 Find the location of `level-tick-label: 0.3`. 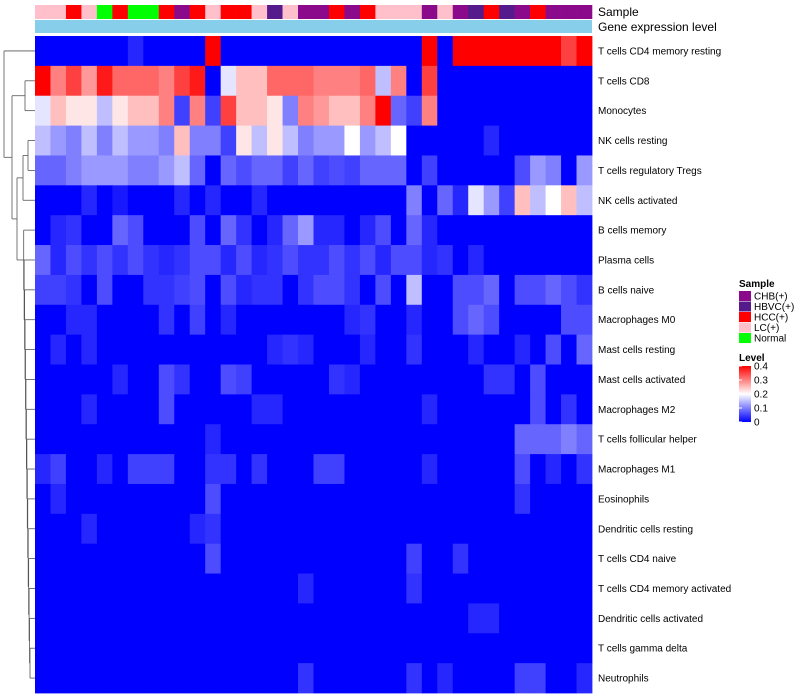

level-tick-label: 0.3 is located at coordinates (761, 381).